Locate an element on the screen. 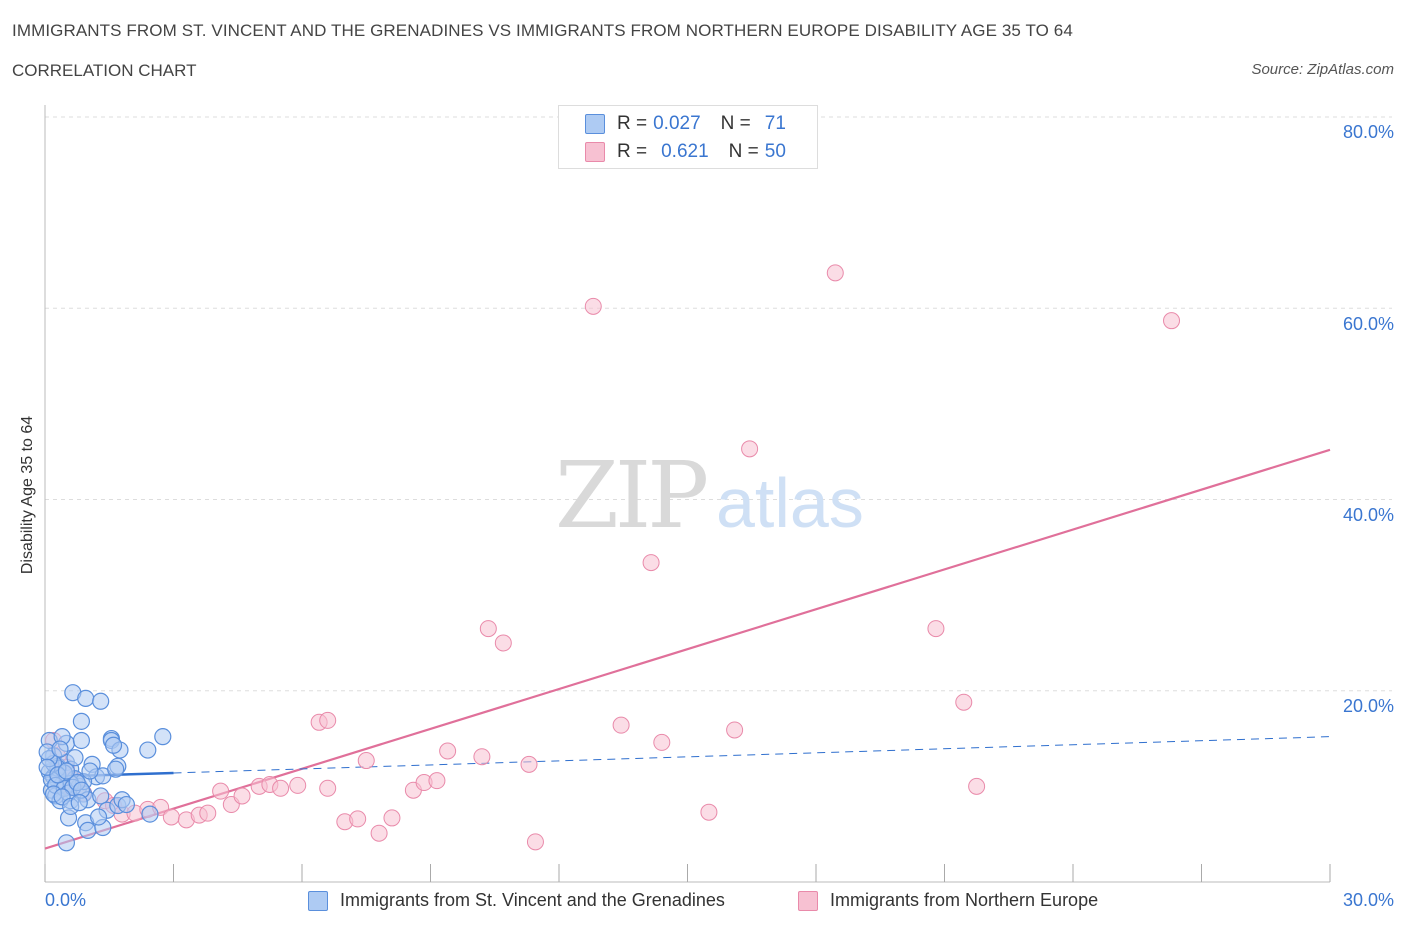  stats-legend: R = 0.027 N = 71 R = 0.621 N = 50 is located at coordinates (688, 137).